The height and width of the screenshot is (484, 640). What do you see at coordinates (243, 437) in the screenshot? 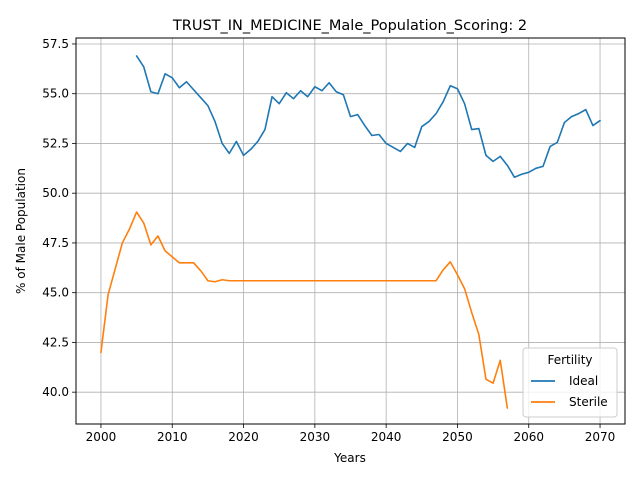
I see `x-tick-label: 2020` at bounding box center [243, 437].